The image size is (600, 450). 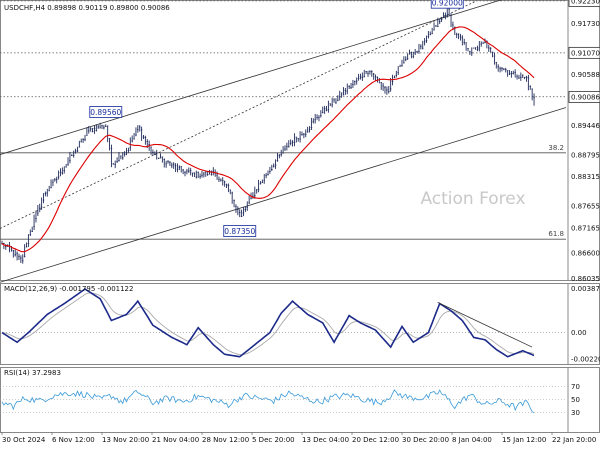 What do you see at coordinates (375, 440) in the screenshot?
I see `time-tick-label: 20 Dec 12:00` at bounding box center [375, 440].